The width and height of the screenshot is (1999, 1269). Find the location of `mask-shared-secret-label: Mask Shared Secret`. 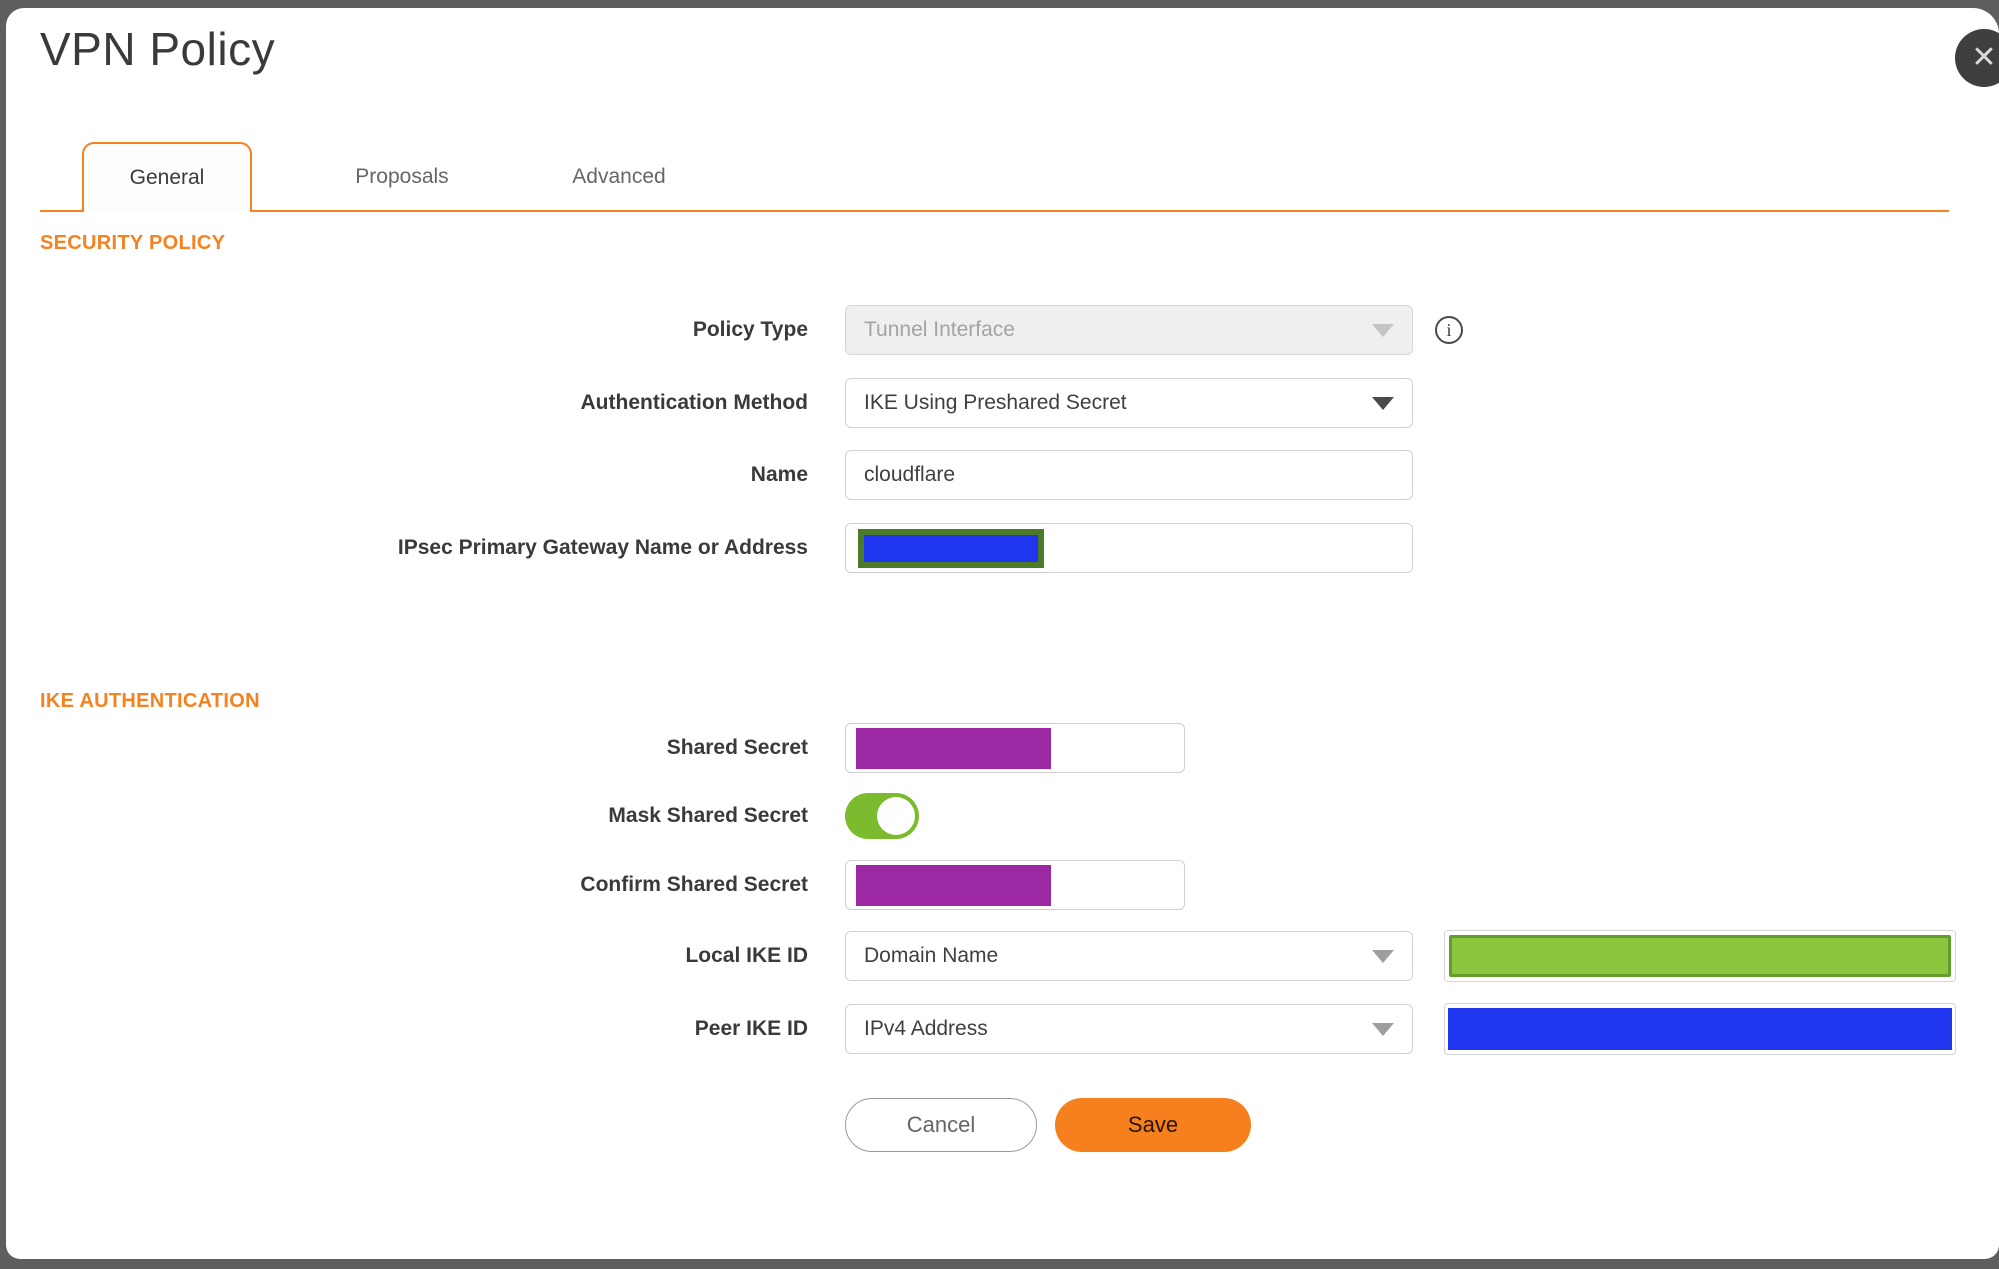

mask-shared-secret-label: Mask Shared Secret is located at coordinates (708, 815).